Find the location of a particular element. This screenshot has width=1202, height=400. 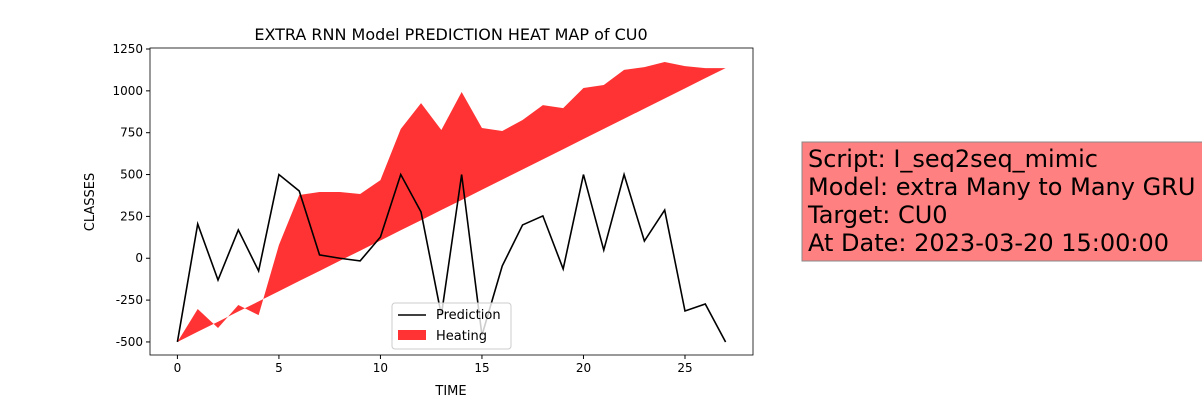

x-tick-label: 0 is located at coordinates (178, 368).